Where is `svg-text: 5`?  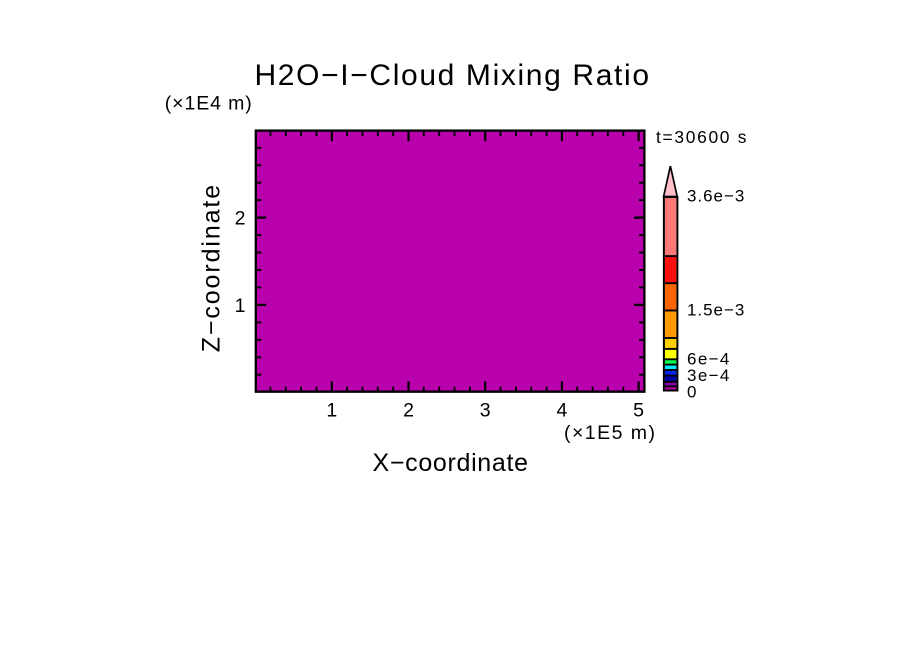 svg-text: 5 is located at coordinates (638, 411).